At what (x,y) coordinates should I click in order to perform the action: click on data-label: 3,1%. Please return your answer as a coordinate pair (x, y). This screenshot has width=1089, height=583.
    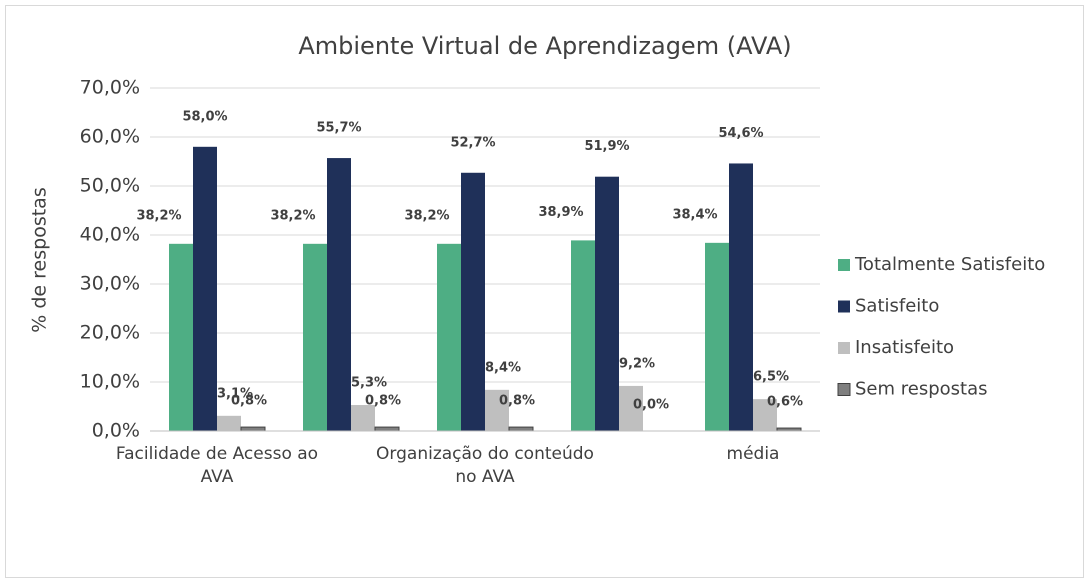
    Looking at the image, I should click on (235, 393).